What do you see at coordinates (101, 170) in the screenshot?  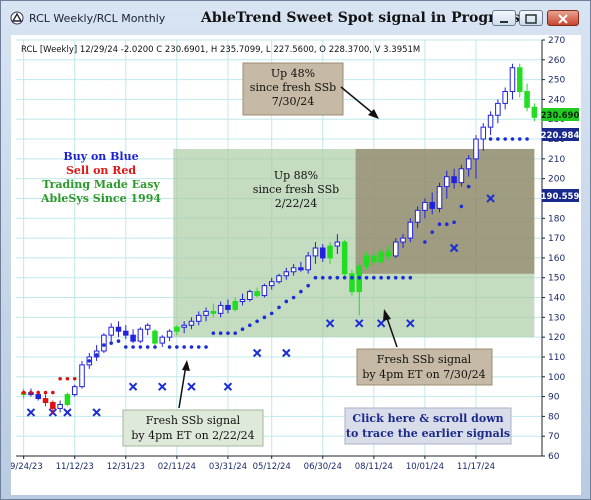 I see `legend-sell: Sell on Red` at bounding box center [101, 170].